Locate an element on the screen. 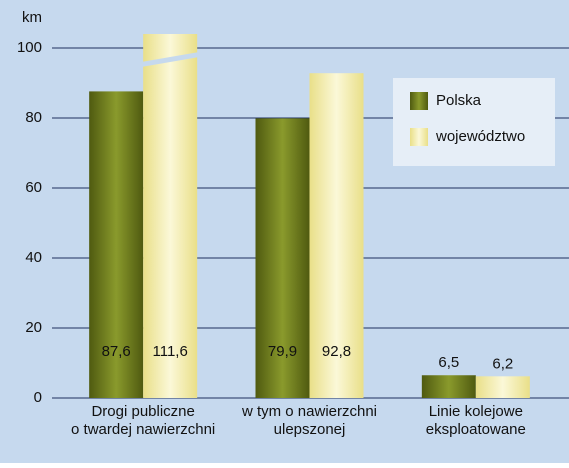  y-tick-label: 60 is located at coordinates (33, 187).